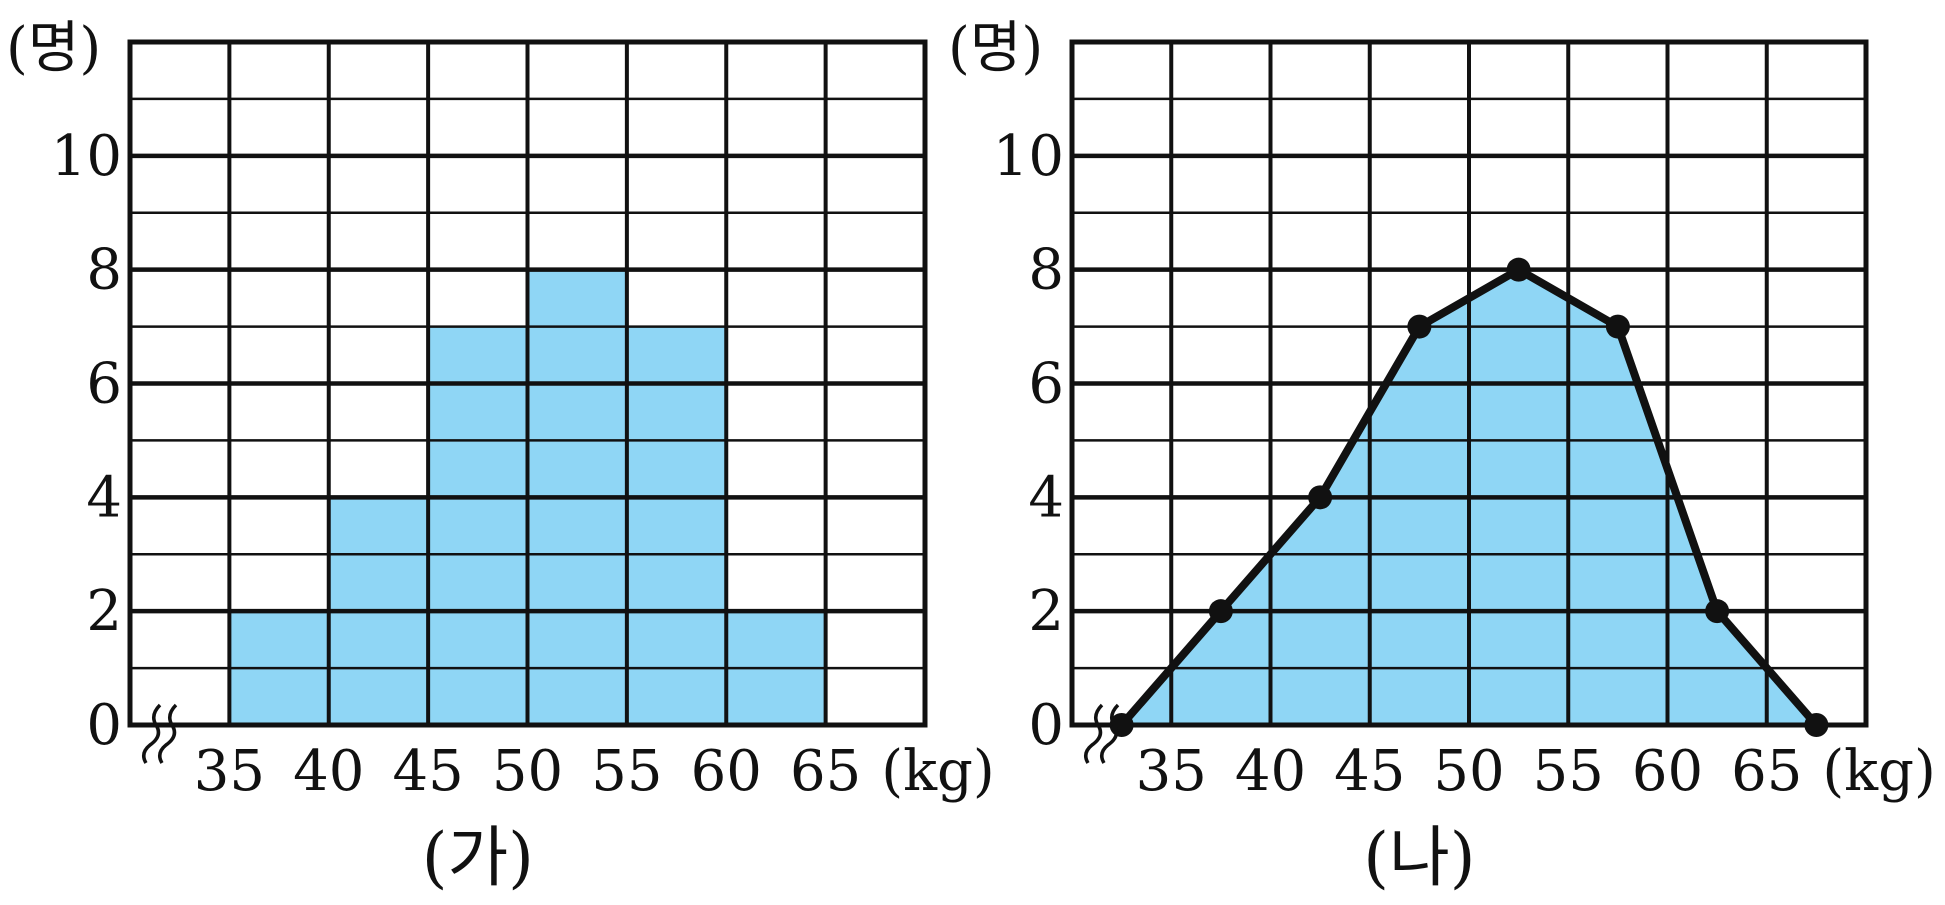 Image resolution: width=1945 pixels, height=905 pixels. I want to click on histogram-y-tick-label: 6, so click(104, 384).